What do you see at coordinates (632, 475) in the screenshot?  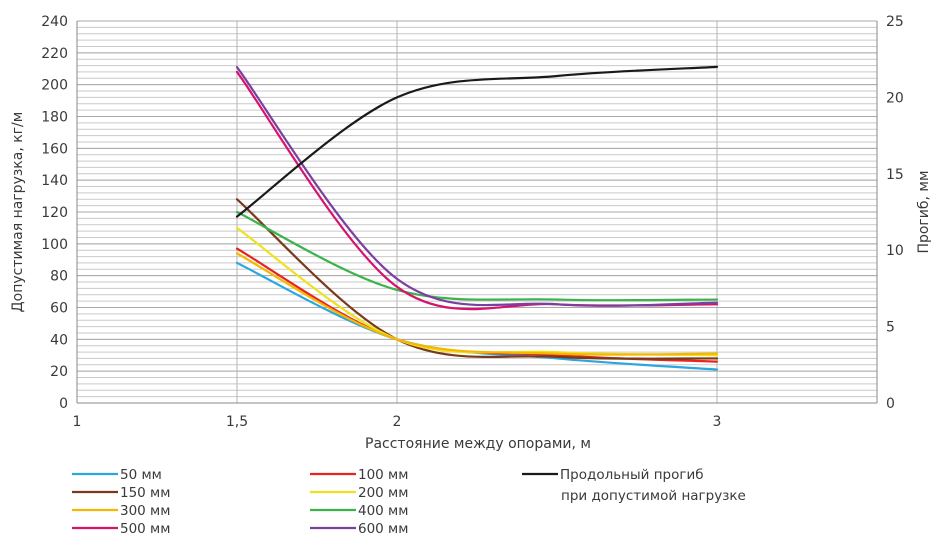 I see `legend-label: Продольный прогиб` at bounding box center [632, 475].